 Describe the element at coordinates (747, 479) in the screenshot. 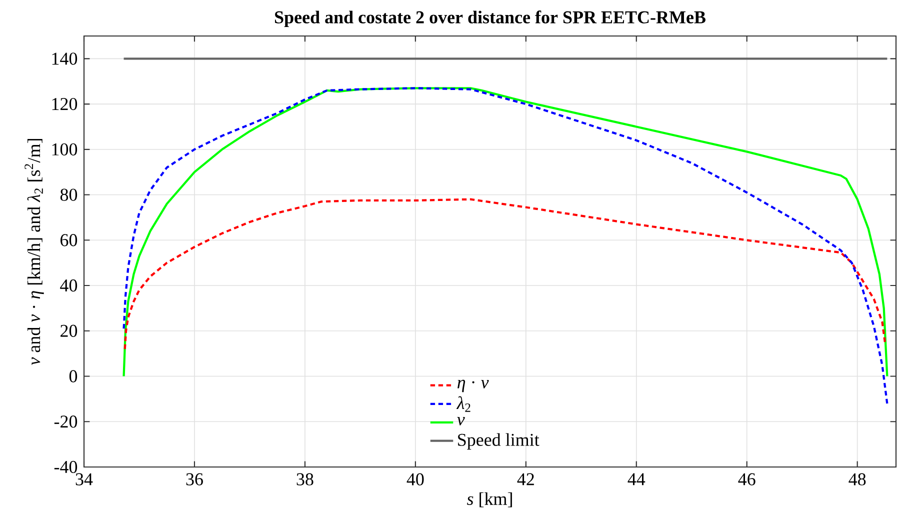

I see `x-tick-label: 46` at that location.